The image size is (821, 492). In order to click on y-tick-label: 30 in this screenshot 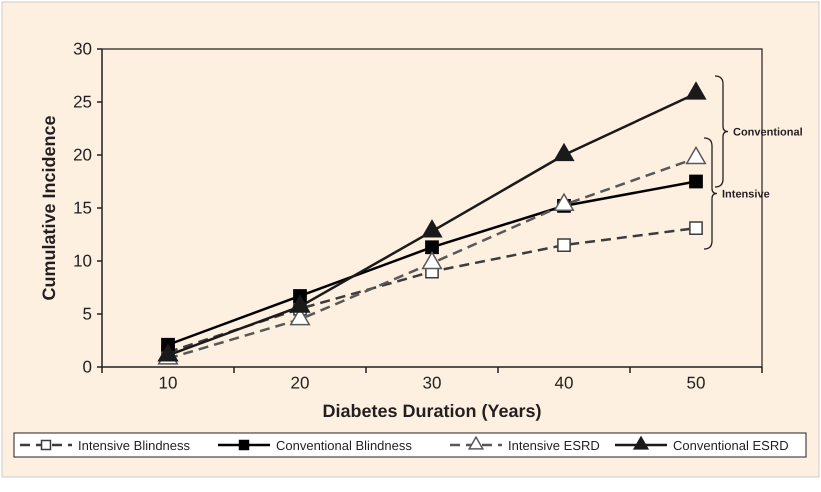, I will do `click(82, 48)`.